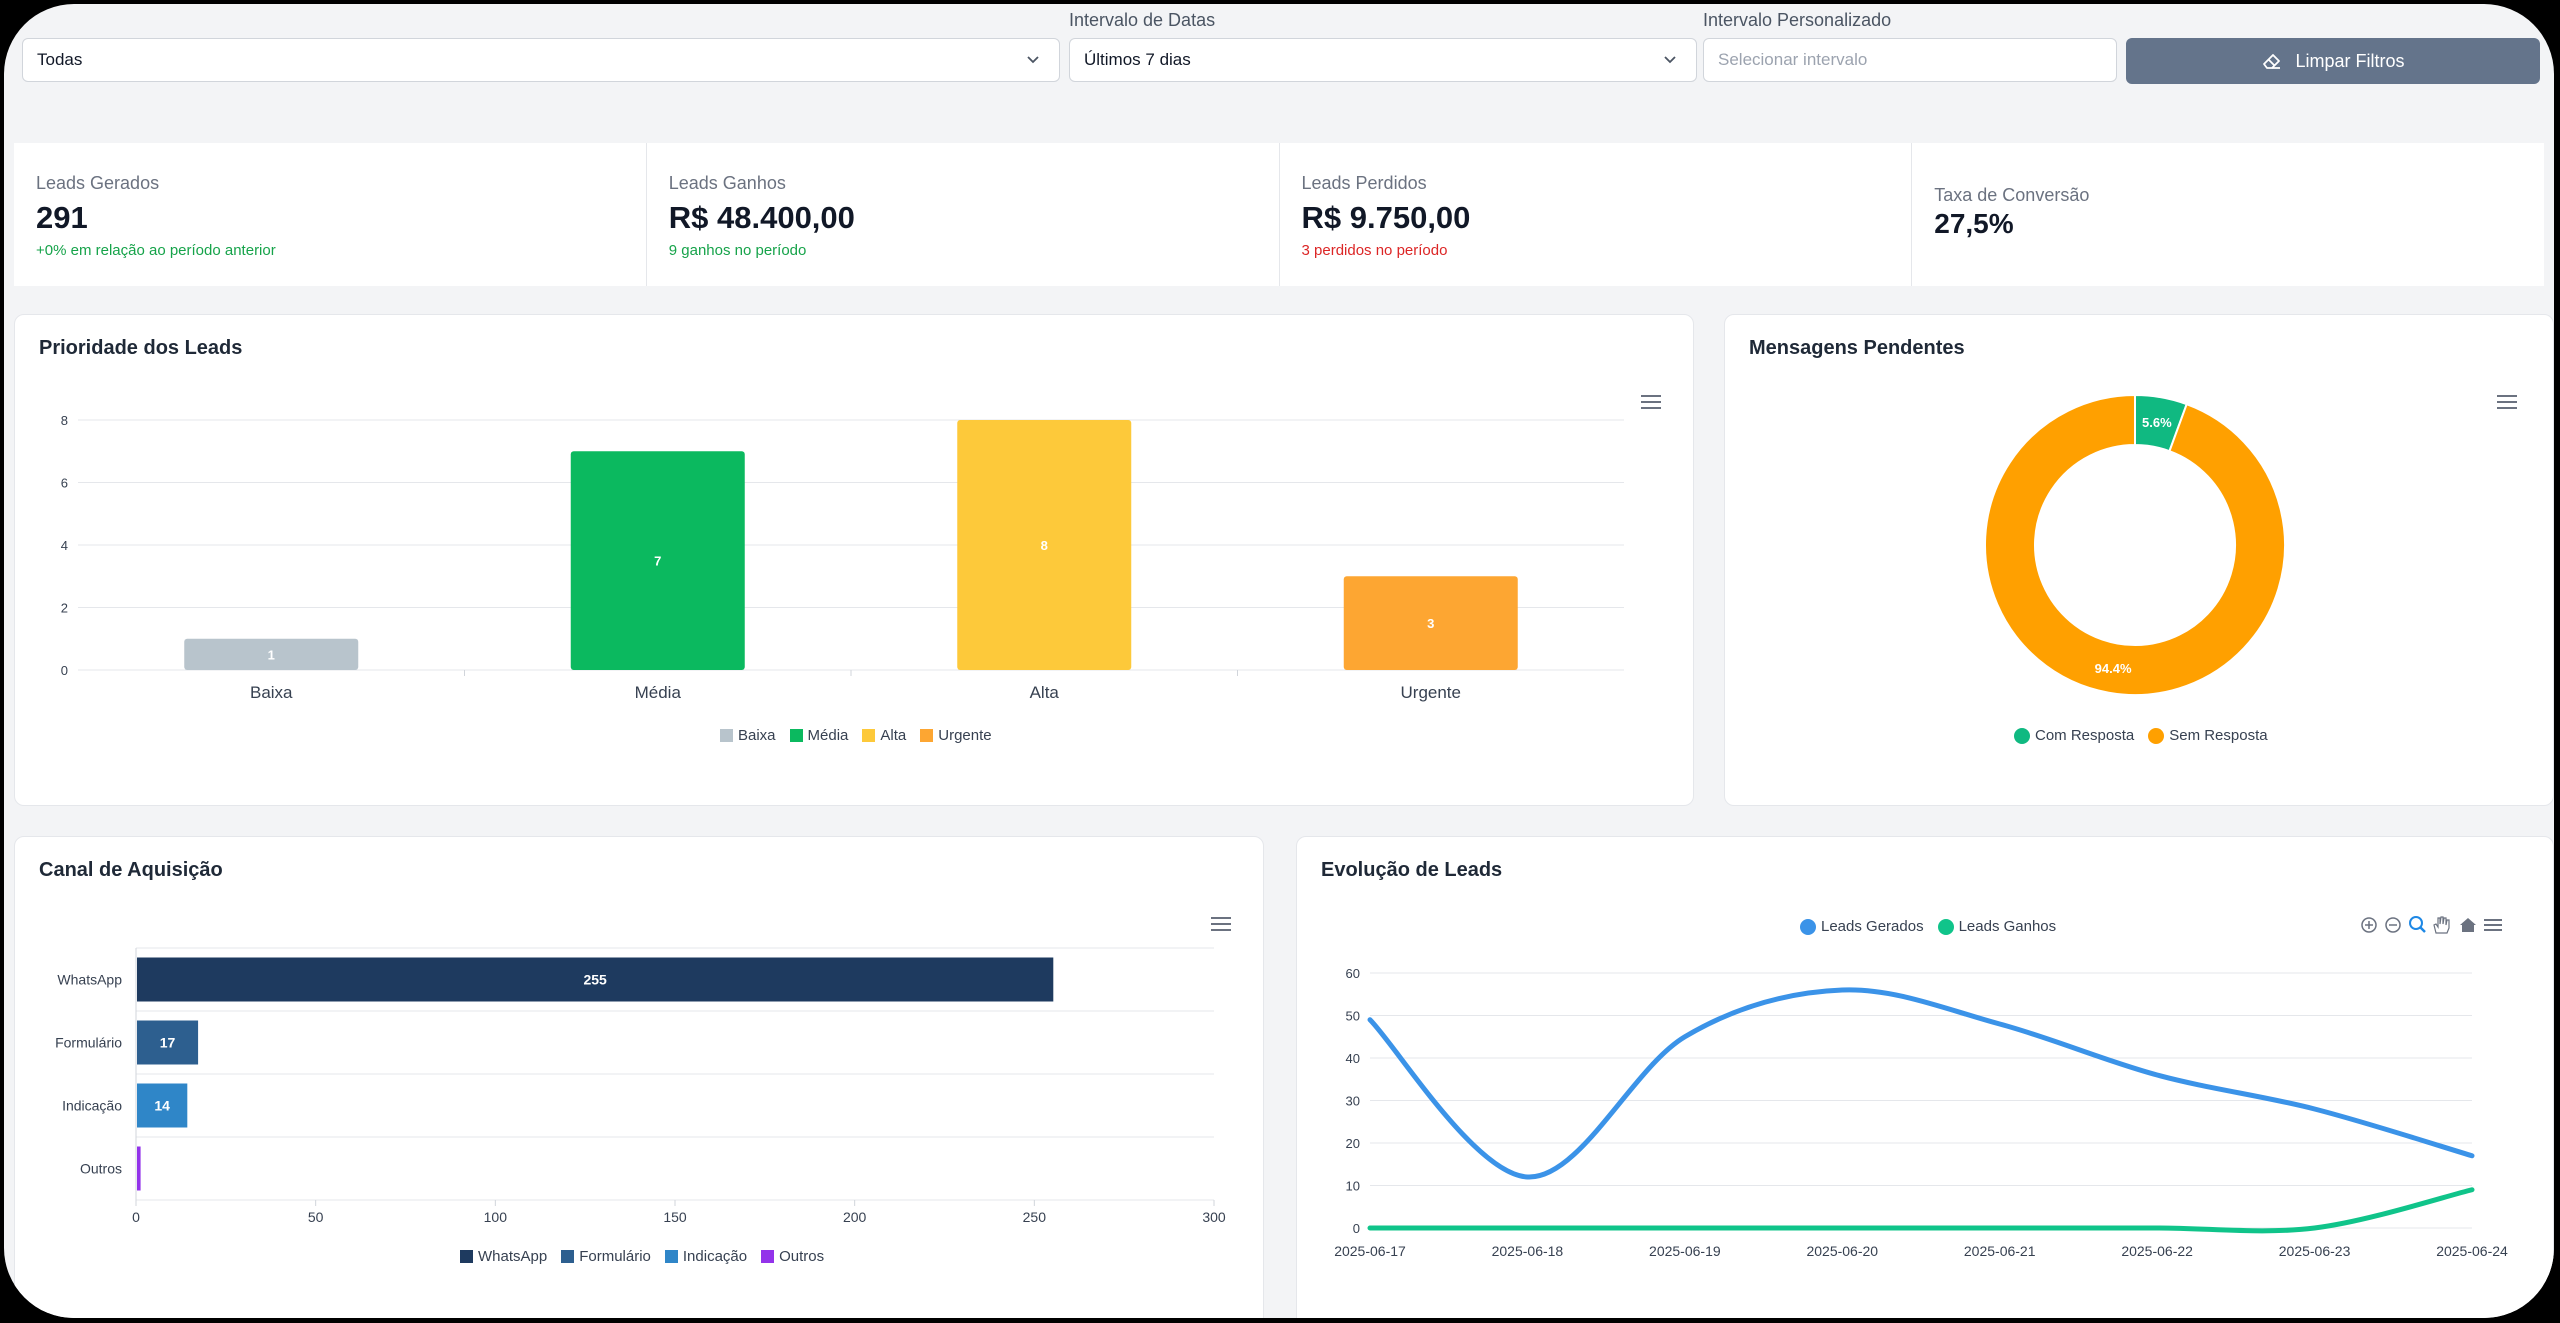 This screenshot has width=2560, height=1323. What do you see at coordinates (855, 1217) in the screenshot?
I see `x-tick-label: 200` at bounding box center [855, 1217].